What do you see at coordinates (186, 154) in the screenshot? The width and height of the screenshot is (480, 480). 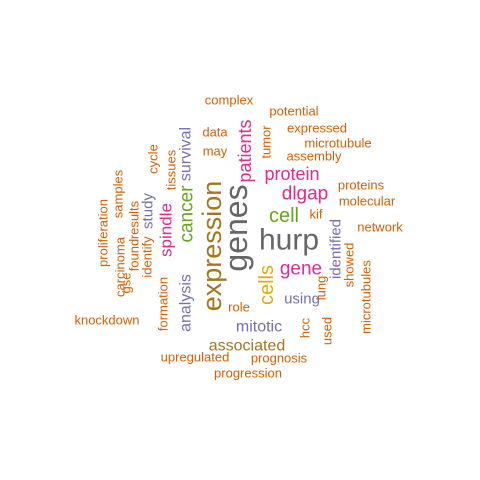 I see `word-survival: survival` at bounding box center [186, 154].